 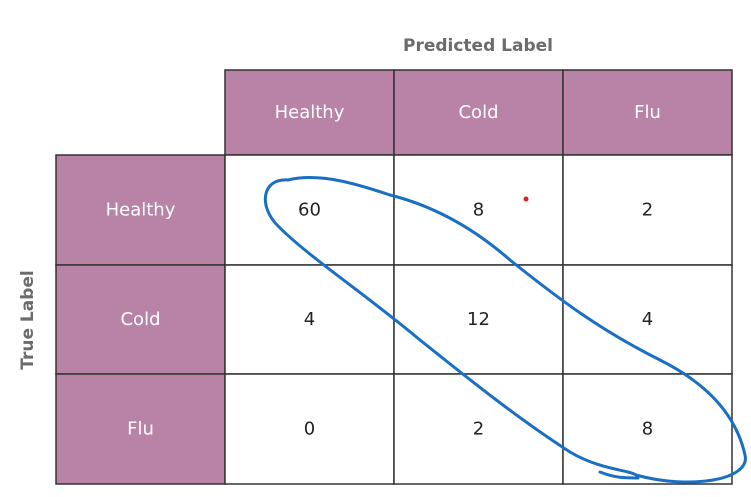 What do you see at coordinates (619, 475) in the screenshot?
I see `annotation-tail-stroke` at bounding box center [619, 475].